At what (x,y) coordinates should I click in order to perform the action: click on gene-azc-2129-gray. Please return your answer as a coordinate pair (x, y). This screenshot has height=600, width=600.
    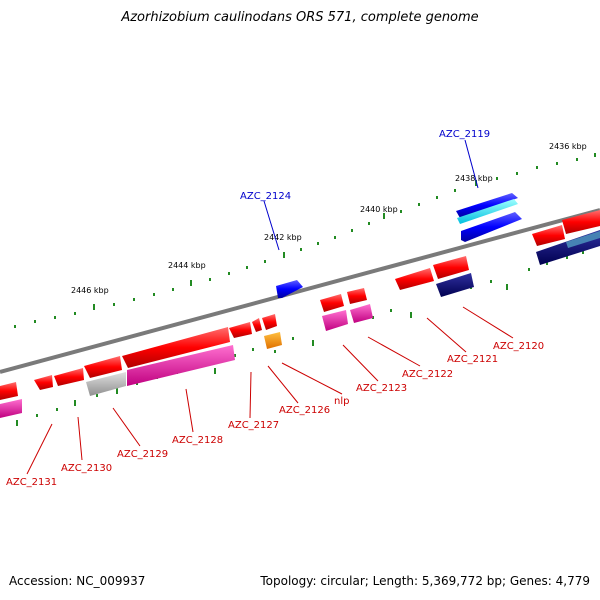
    Looking at the image, I should click on (106, 384).